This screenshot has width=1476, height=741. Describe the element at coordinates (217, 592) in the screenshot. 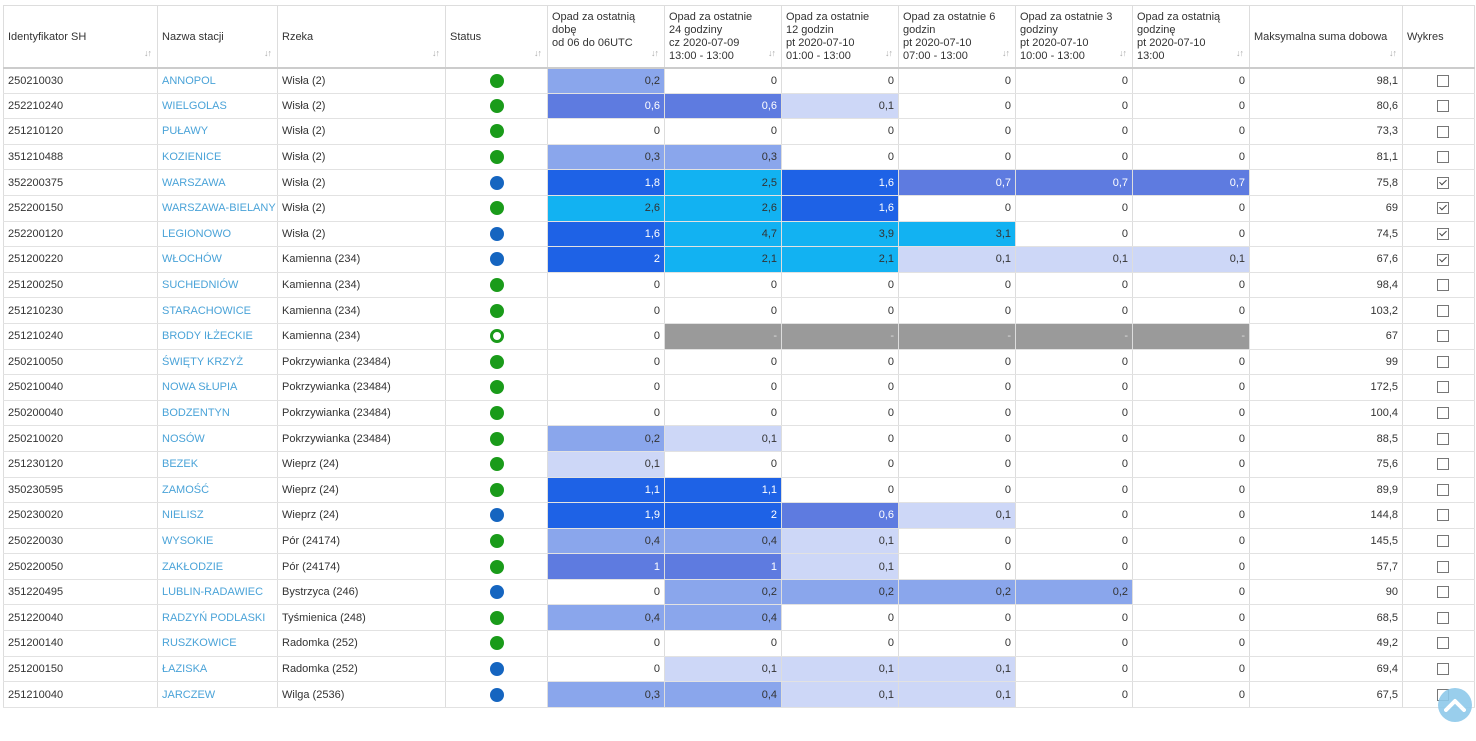

I see `station-name-link: LUBLIN-RADAWIEC` at that location.